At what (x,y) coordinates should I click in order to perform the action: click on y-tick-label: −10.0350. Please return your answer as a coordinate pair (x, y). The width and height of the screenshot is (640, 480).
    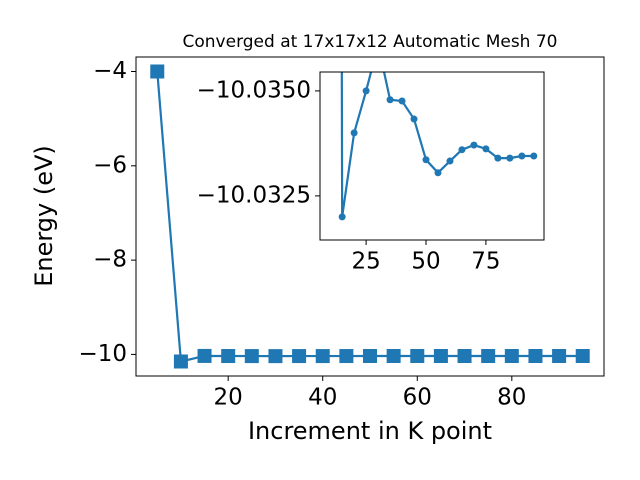
    Looking at the image, I should click on (254, 90).